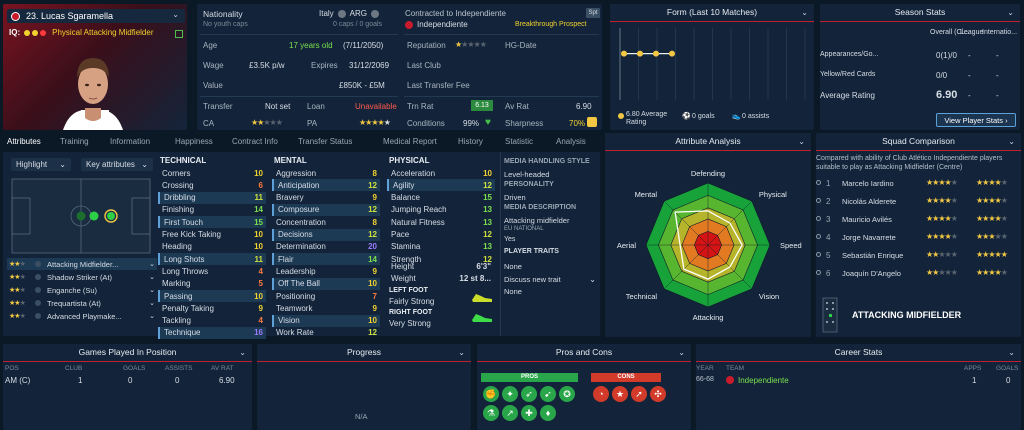 The height and width of the screenshot is (430, 1024). What do you see at coordinates (519, 141) in the screenshot?
I see `tab-statistic: Statistic` at bounding box center [519, 141].